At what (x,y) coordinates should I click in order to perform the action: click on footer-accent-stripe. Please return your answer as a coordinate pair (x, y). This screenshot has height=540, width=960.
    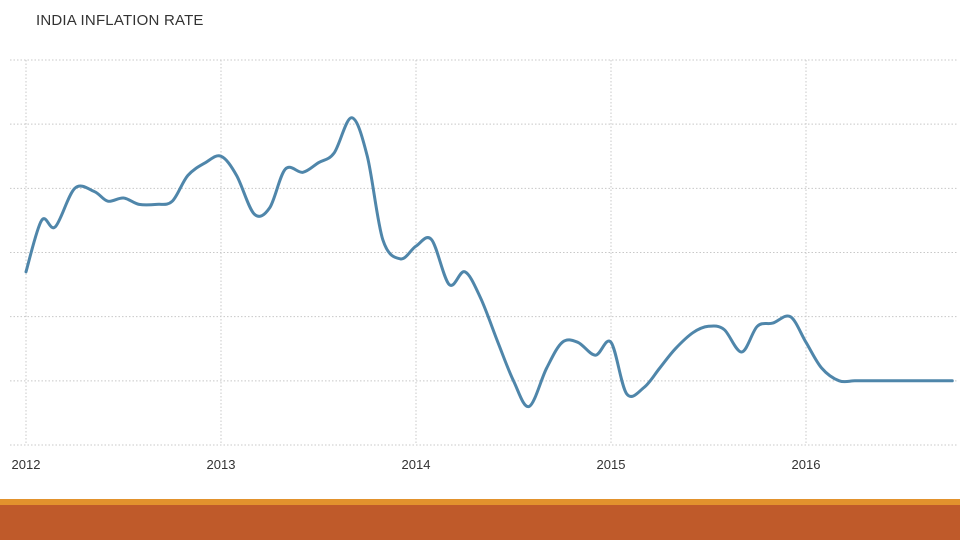
    Looking at the image, I should click on (480, 502).